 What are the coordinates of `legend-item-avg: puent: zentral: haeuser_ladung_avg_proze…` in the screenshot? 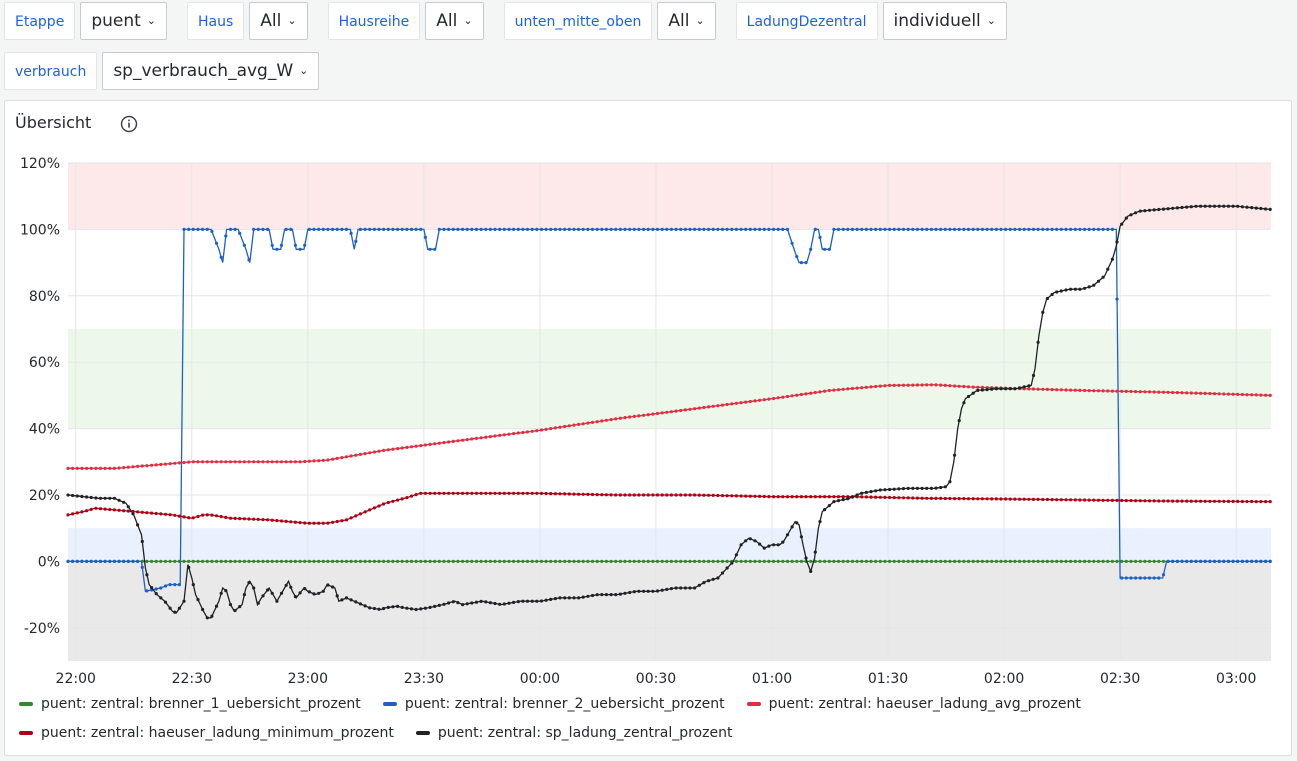 It's located at (913, 704).